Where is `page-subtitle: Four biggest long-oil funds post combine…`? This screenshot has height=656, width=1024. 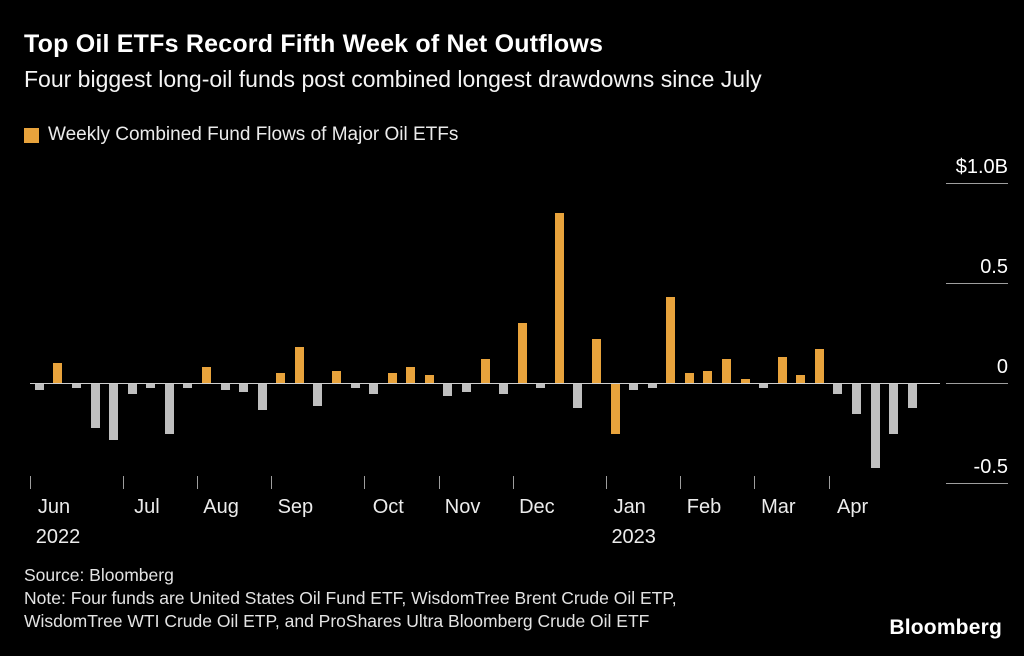
page-subtitle: Four biggest long-oil funds post combine… is located at coordinates (393, 79).